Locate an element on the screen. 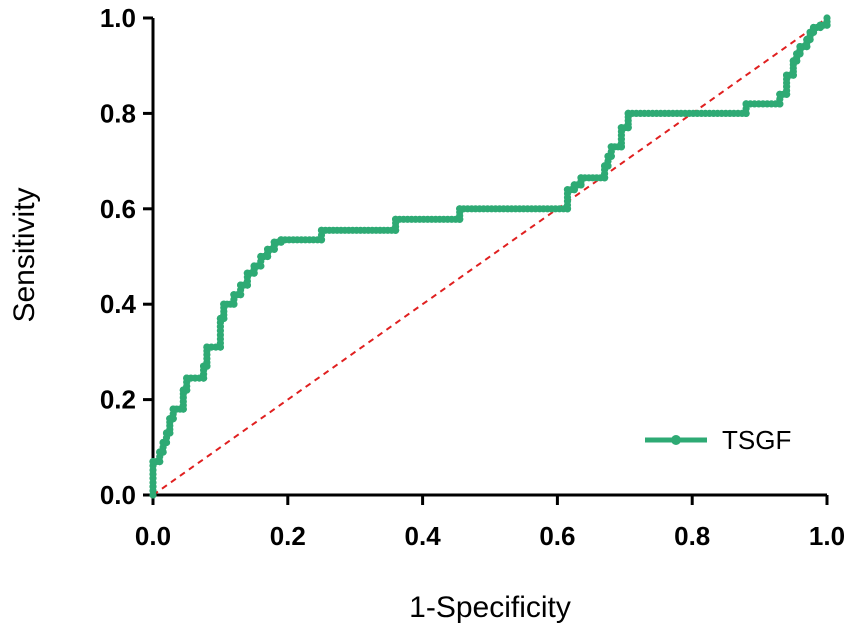 This screenshot has height=631, width=857. x-tick-label: 1.0 is located at coordinates (827, 536).